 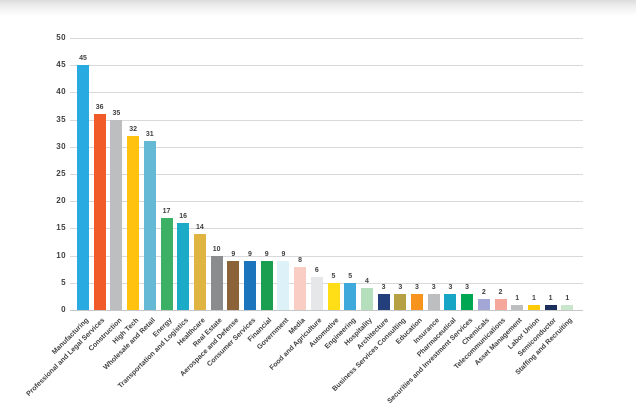 I want to click on bar-value-label: 35, so click(x=116, y=113).